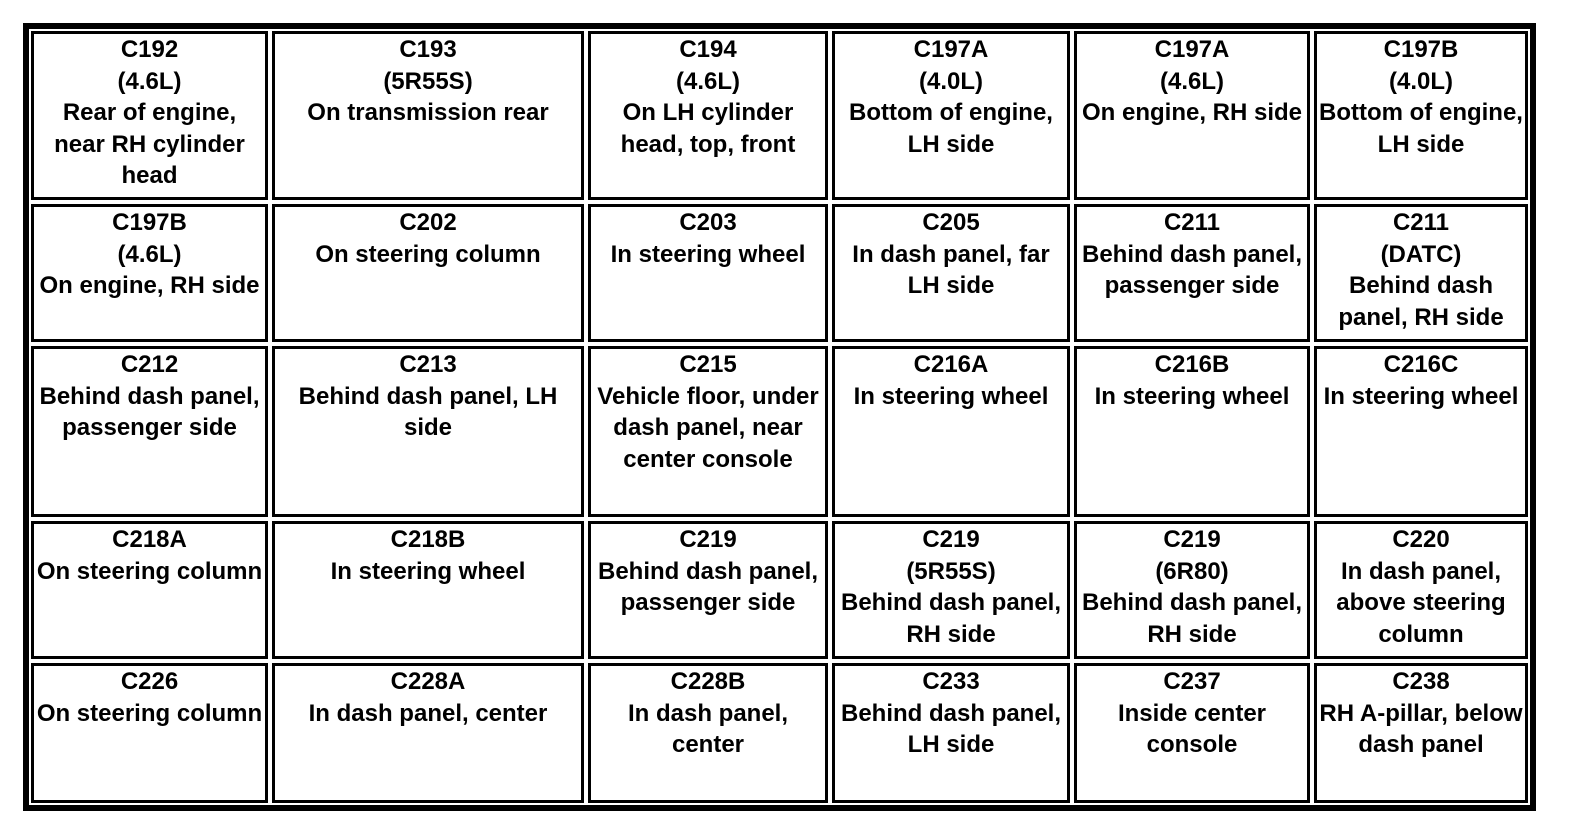 Image resolution: width=1584 pixels, height=840 pixels. I want to click on connector-id: C213, so click(428, 364).